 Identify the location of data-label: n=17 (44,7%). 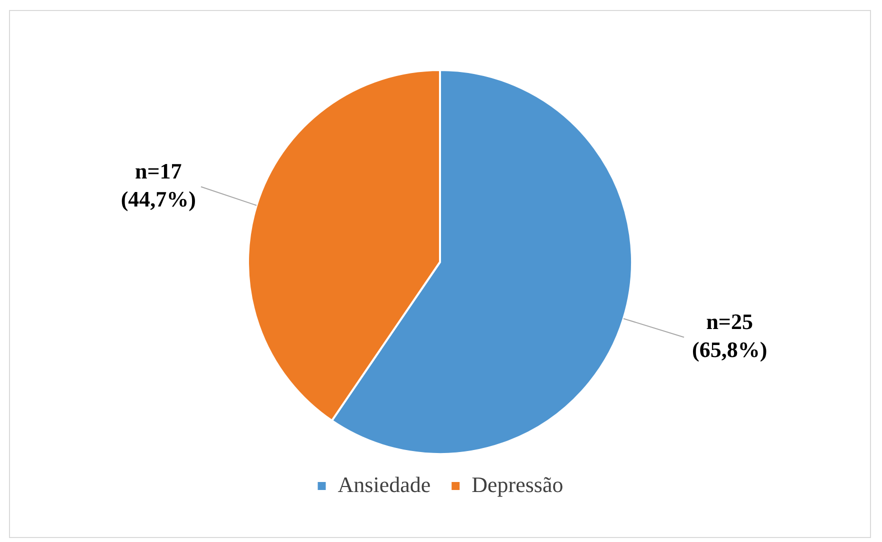
(158, 185).